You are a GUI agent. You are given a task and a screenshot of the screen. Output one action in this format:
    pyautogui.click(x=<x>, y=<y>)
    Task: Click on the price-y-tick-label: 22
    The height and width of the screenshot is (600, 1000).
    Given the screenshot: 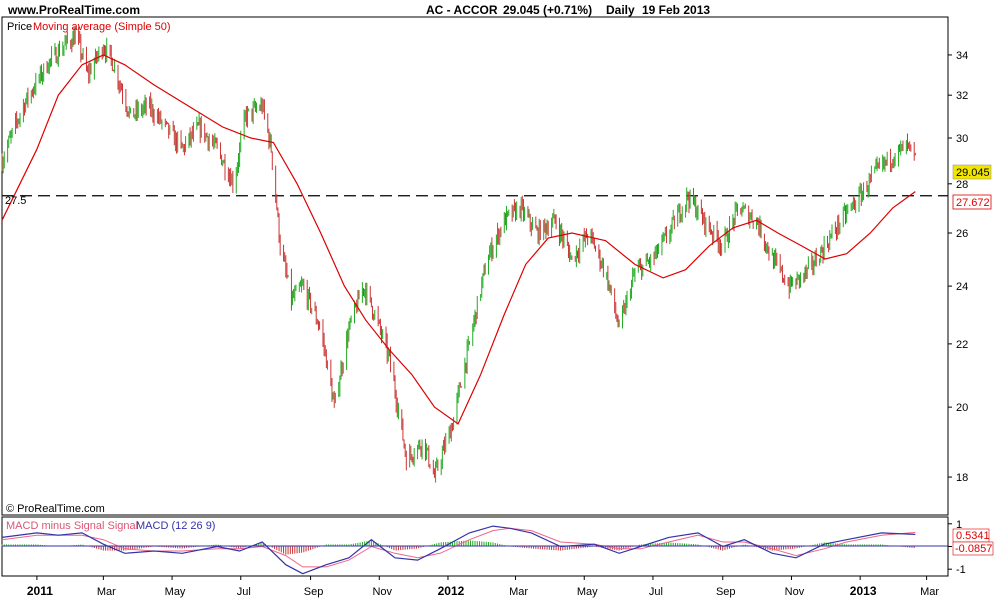 What is the action you would take?
    pyautogui.click(x=962, y=345)
    